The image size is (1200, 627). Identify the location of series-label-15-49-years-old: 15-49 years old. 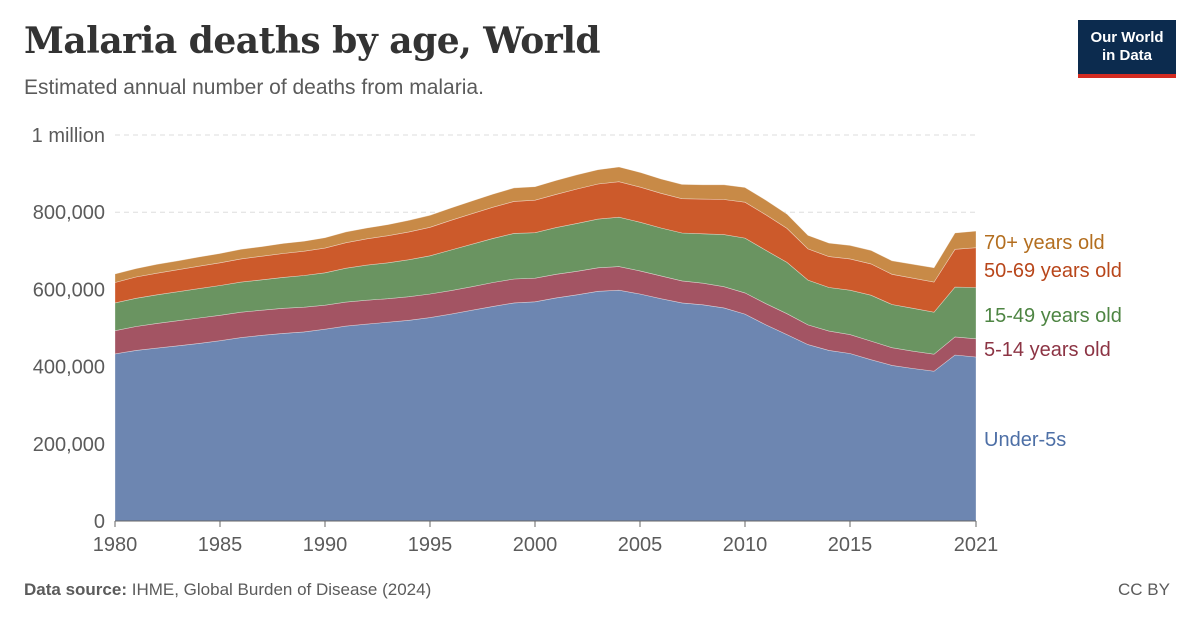
(1053, 316).